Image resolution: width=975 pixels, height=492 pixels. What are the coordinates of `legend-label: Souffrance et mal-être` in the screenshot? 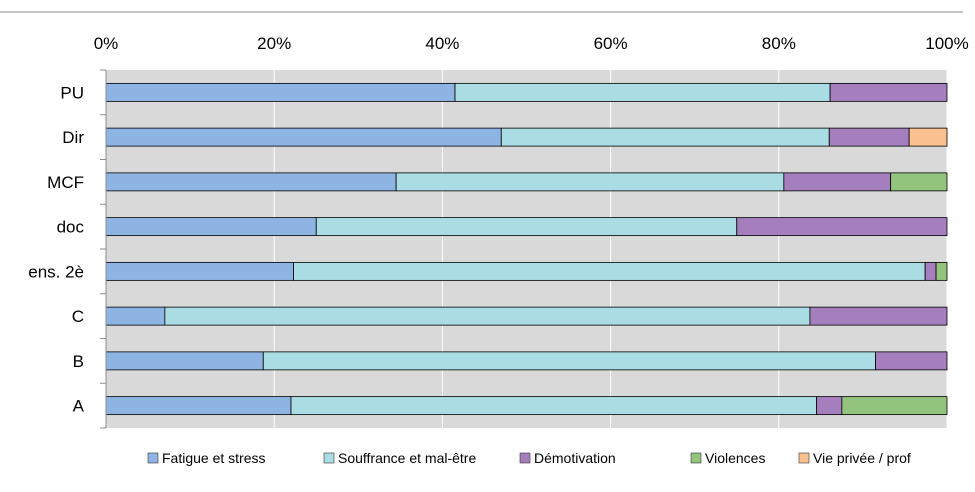 It's located at (407, 458).